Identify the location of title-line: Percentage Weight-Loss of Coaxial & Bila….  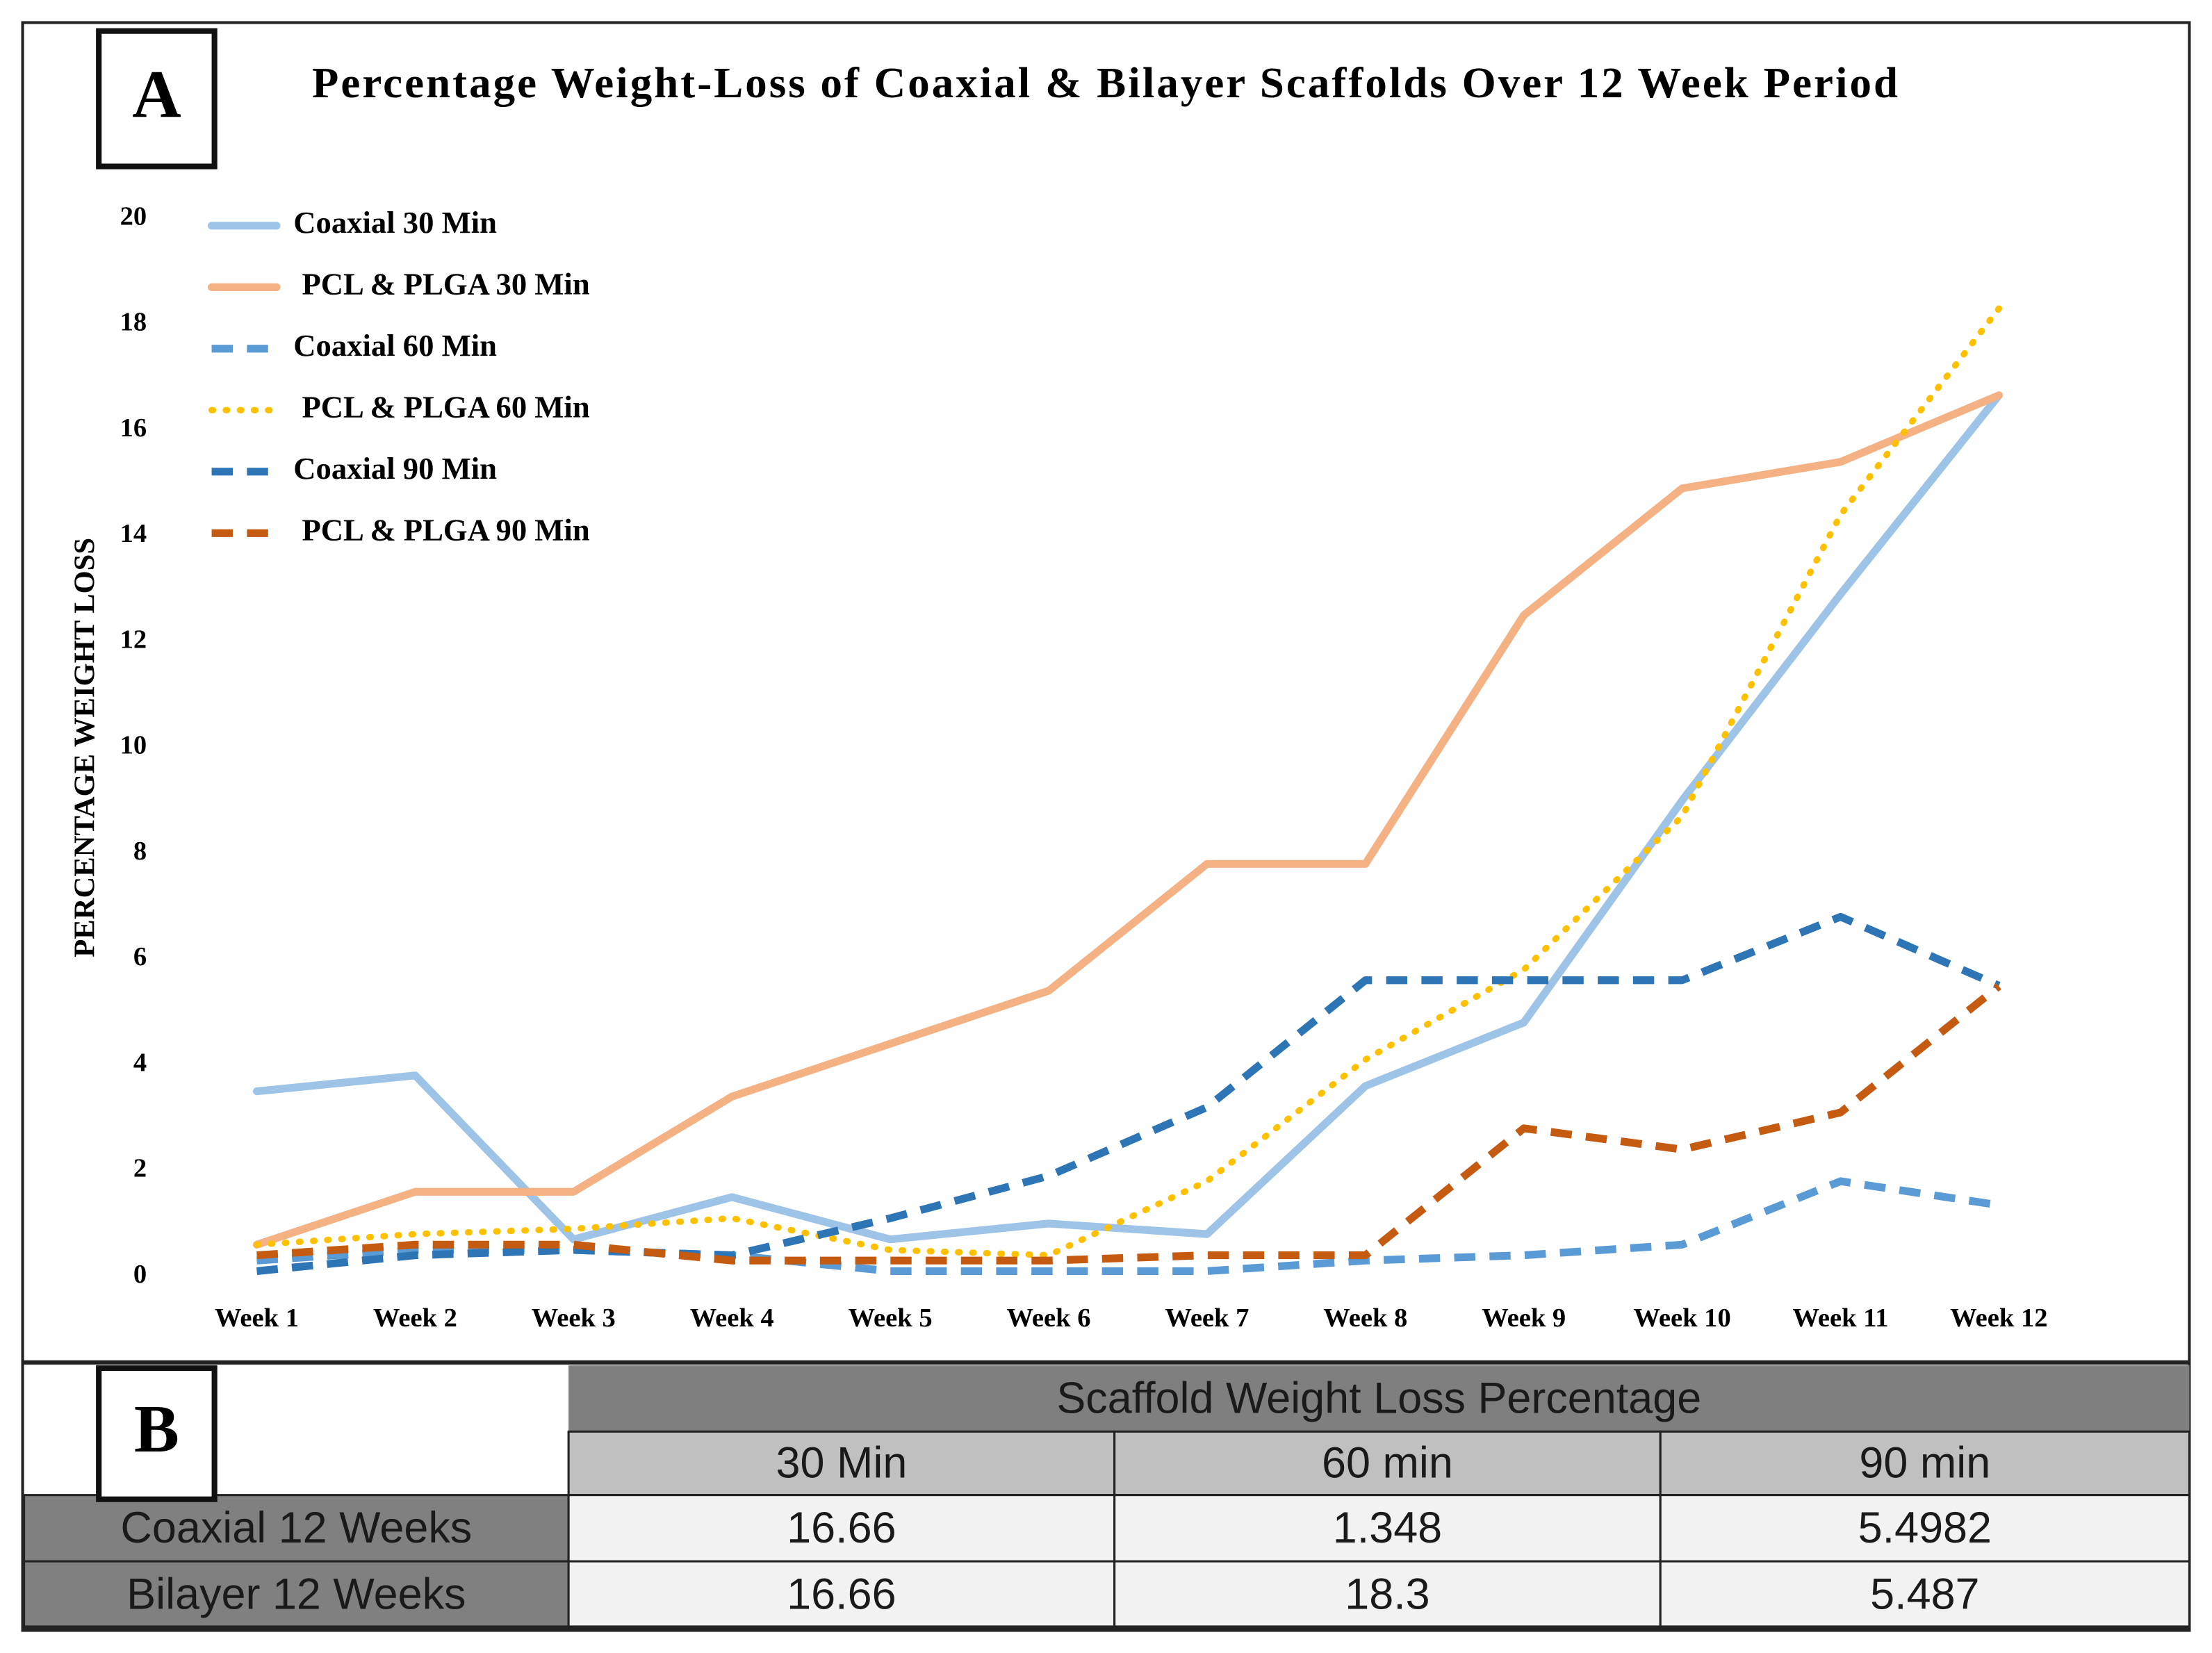
(1106, 83).